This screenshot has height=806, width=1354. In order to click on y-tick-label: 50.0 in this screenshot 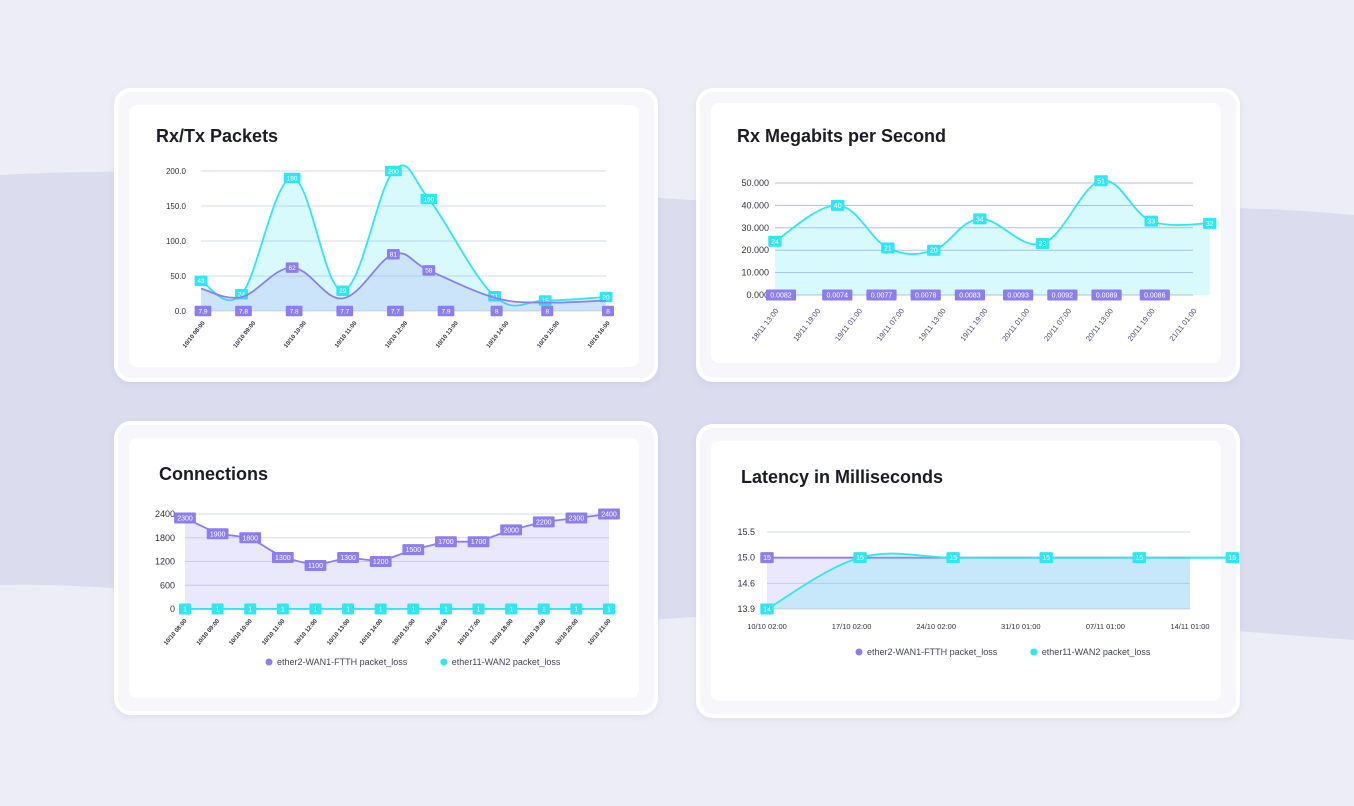, I will do `click(178, 276)`.